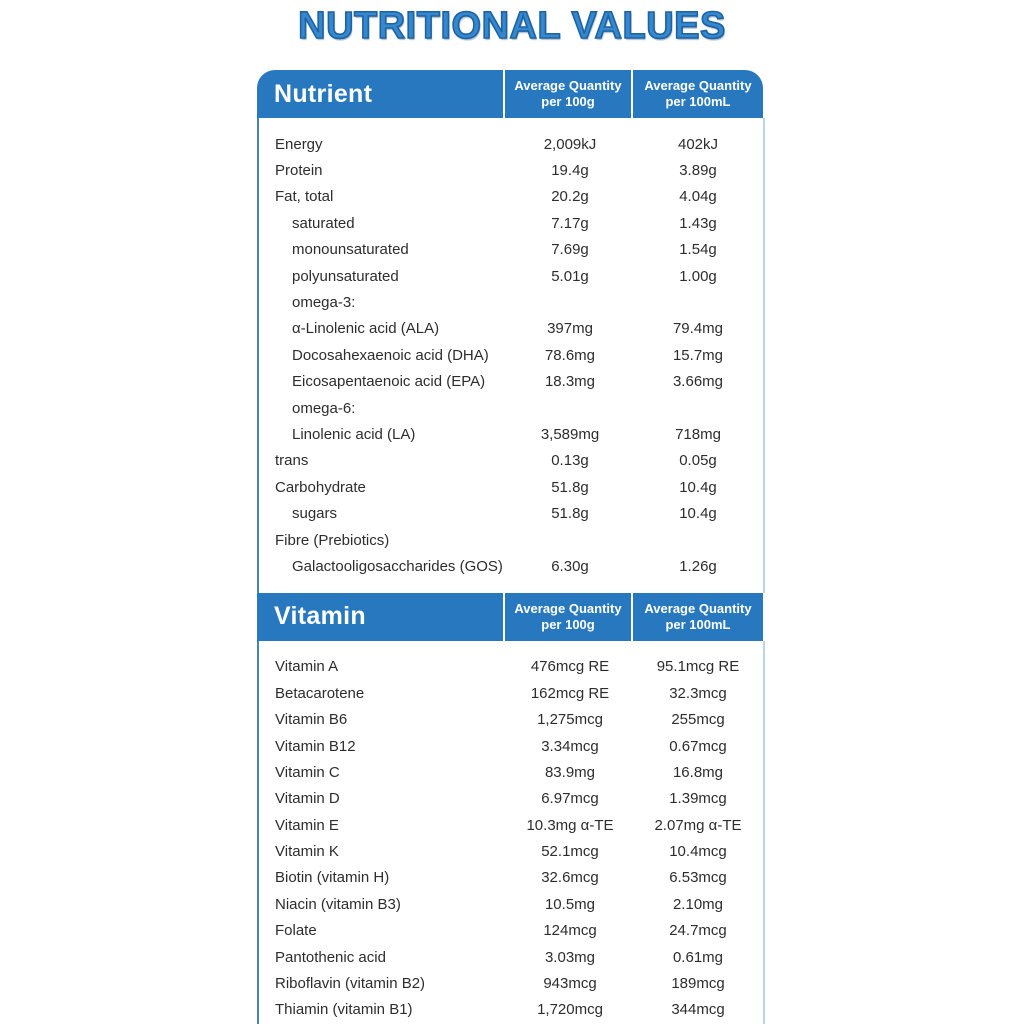 Image resolution: width=1024 pixels, height=1024 pixels. I want to click on value-per-100ml: 32.3mcg, so click(698, 693).